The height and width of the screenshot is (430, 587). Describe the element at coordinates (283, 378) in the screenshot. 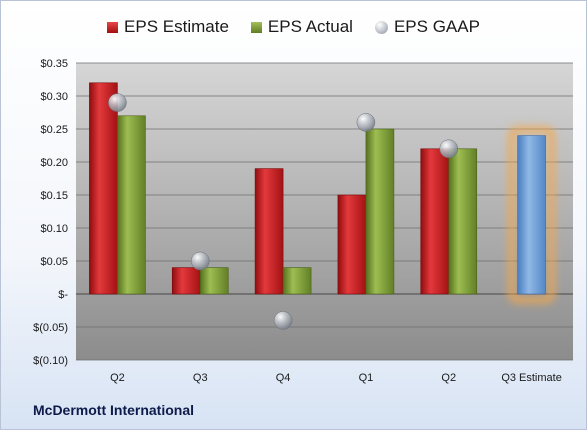

I see `x-tick-label: Q4` at that location.